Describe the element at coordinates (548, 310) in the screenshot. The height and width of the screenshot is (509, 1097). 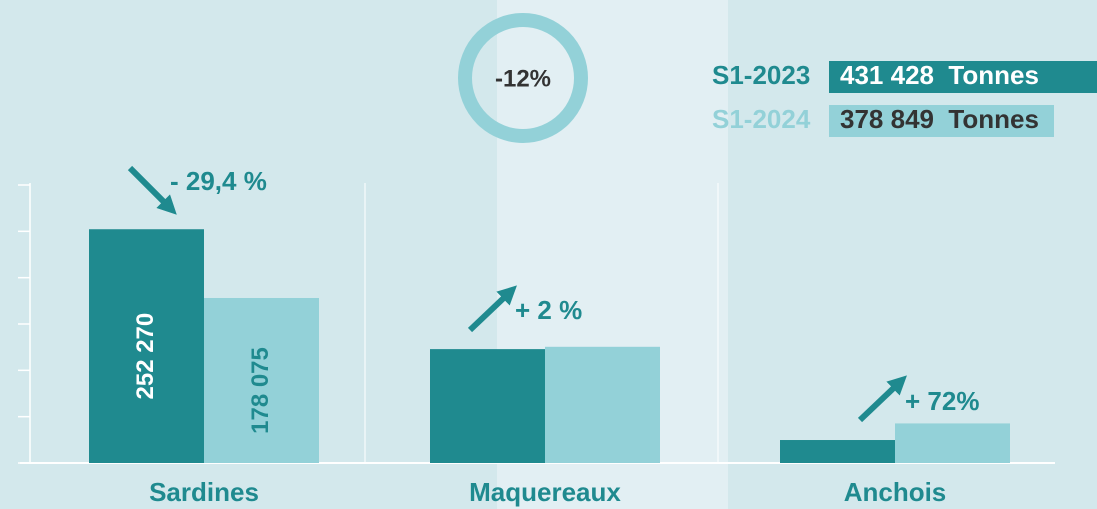
I see `annotation: + 2 %` at that location.